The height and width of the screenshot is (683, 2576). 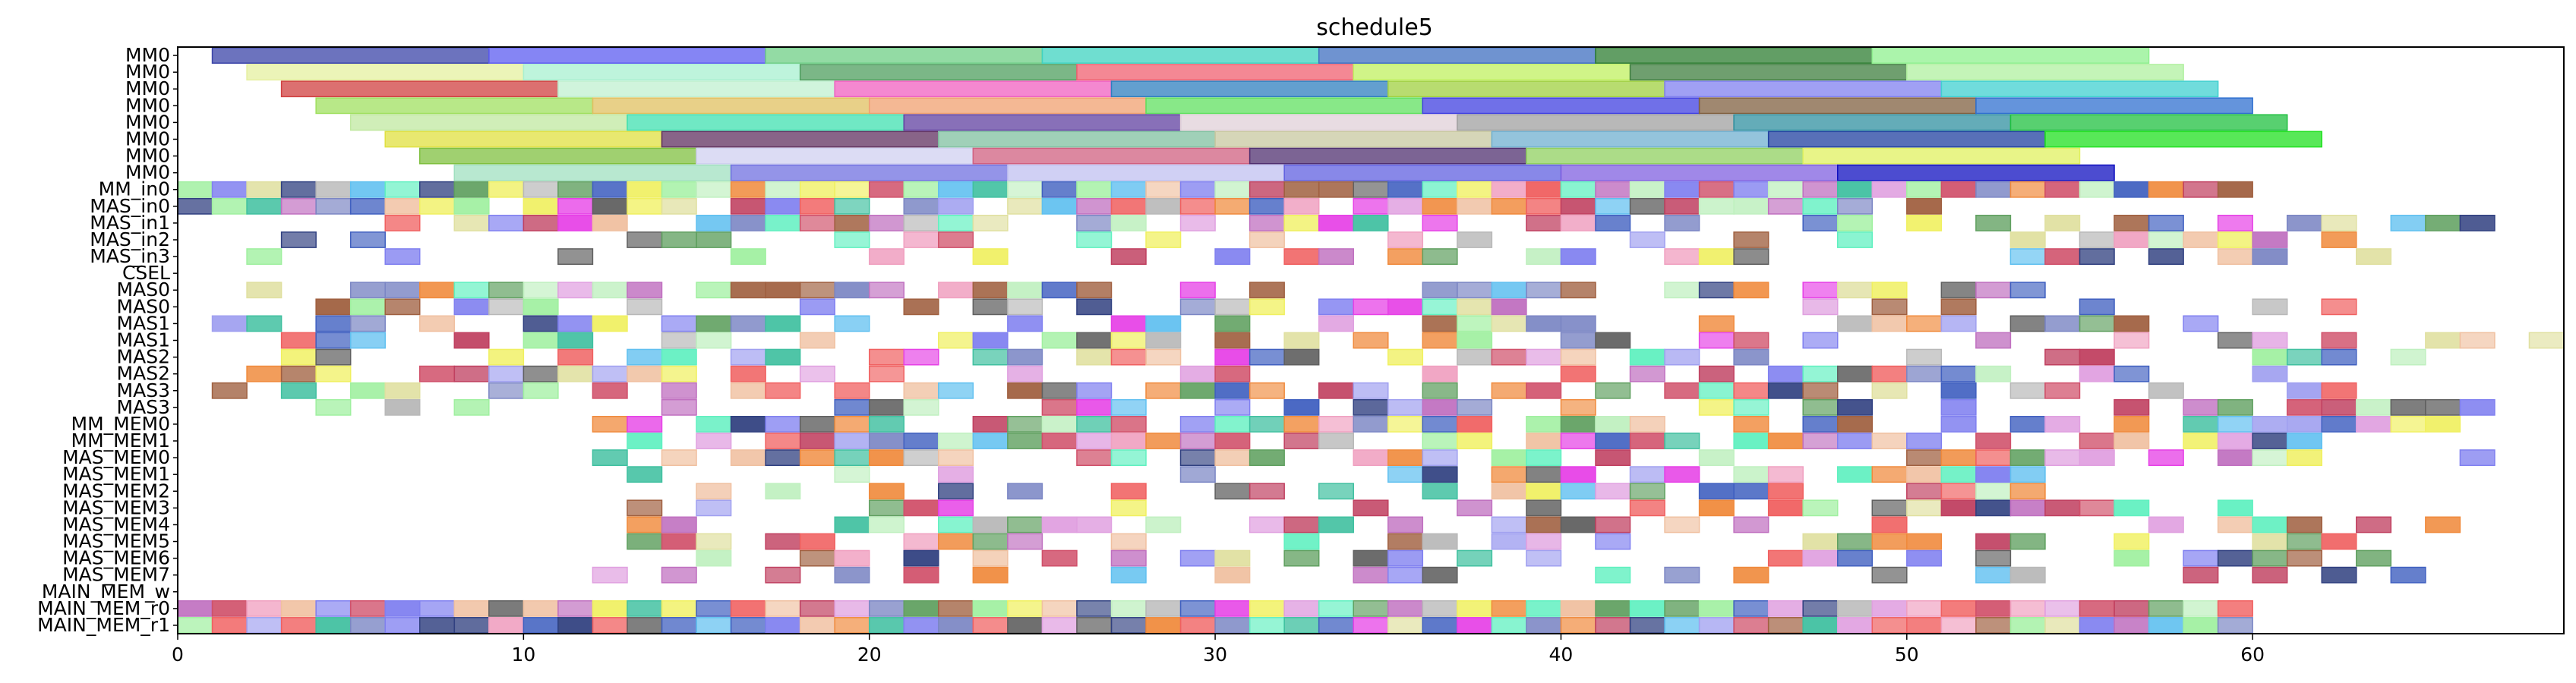 What do you see at coordinates (130, 239) in the screenshot?
I see `y-tick-label: MAS_in2` at bounding box center [130, 239].